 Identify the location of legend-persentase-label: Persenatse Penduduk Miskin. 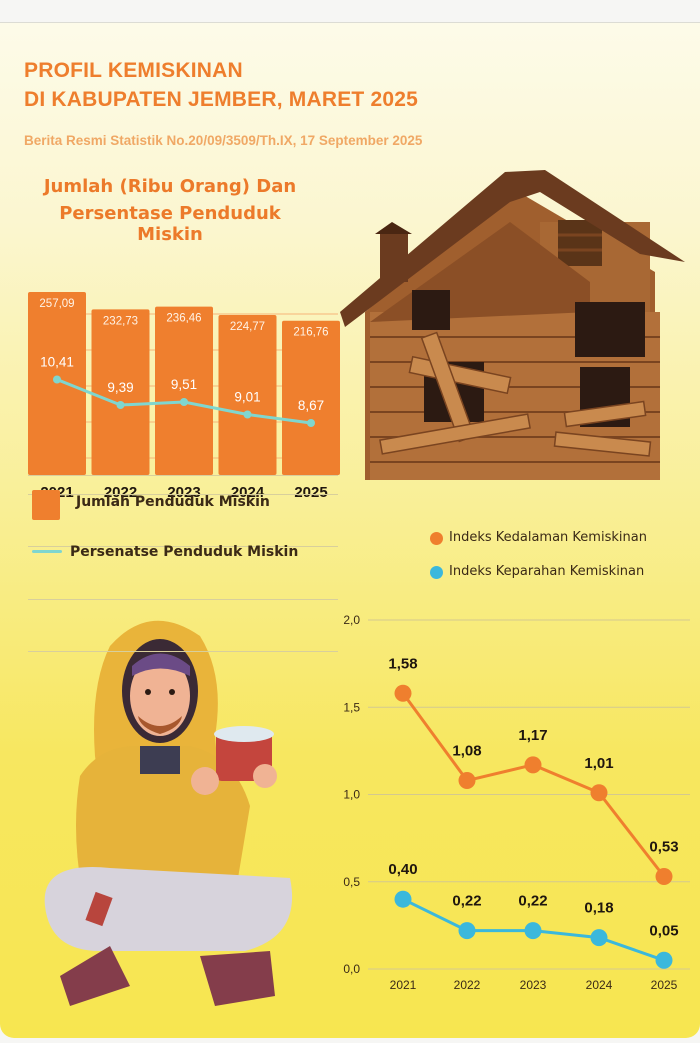
(184, 552).